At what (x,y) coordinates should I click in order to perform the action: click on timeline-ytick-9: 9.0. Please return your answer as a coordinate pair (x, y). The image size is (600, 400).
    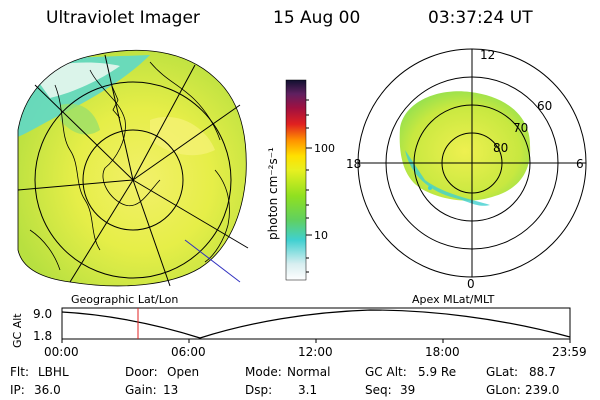
    Looking at the image, I should click on (42, 314).